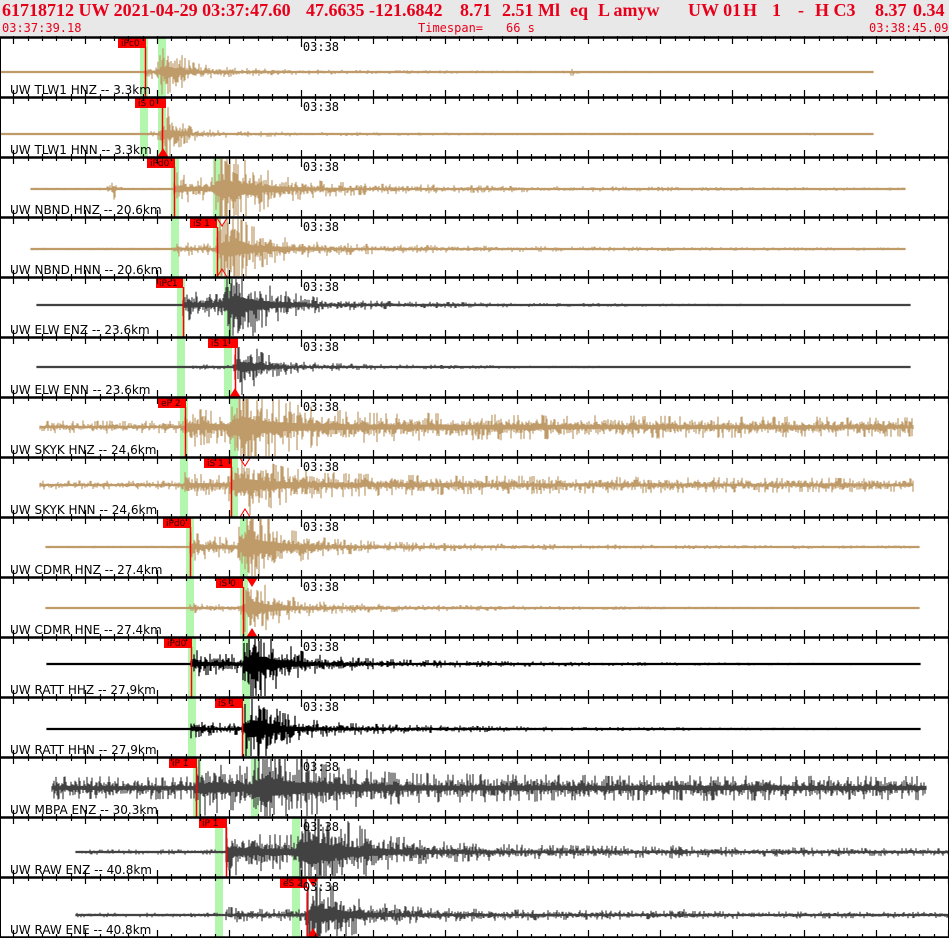 Image resolution: width=949 pixels, height=938 pixels. I want to click on window-start-time: 03:37:39.18, so click(42, 28).